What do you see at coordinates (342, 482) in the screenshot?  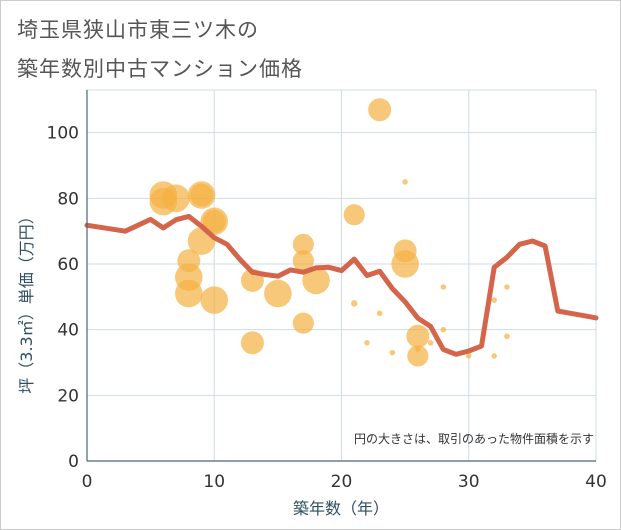 I see `x-tick-label: 20` at bounding box center [342, 482].